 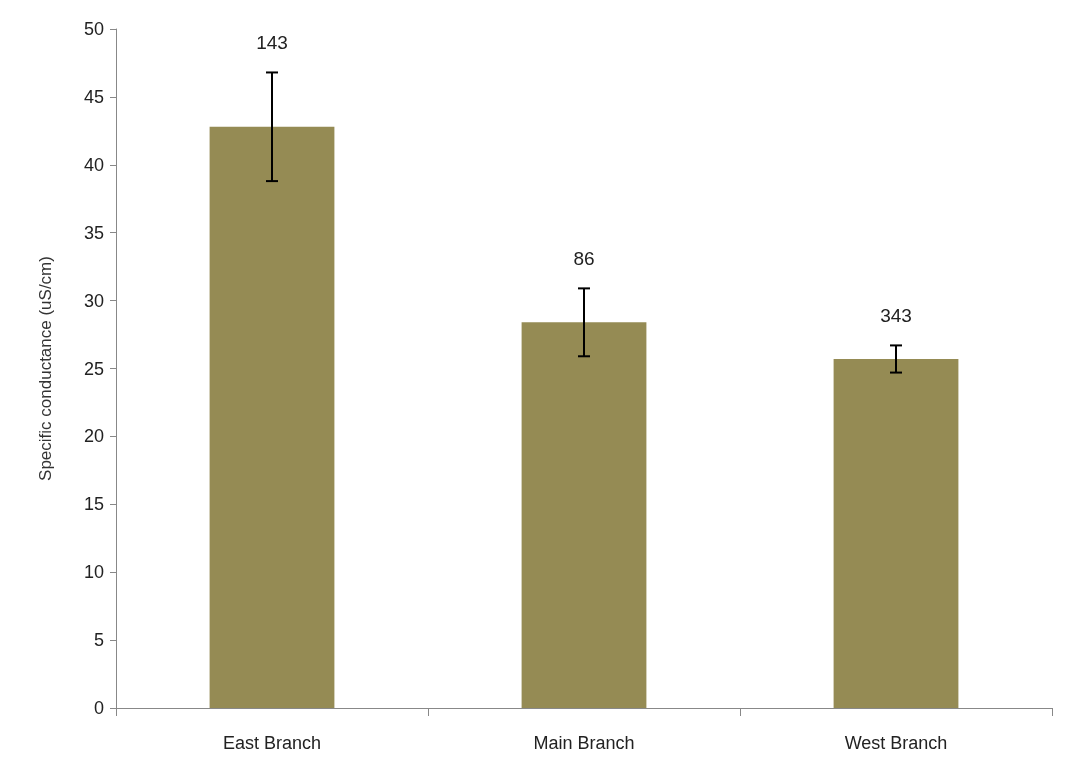 I want to click on y-tick-label: 40, so click(x=93, y=164).